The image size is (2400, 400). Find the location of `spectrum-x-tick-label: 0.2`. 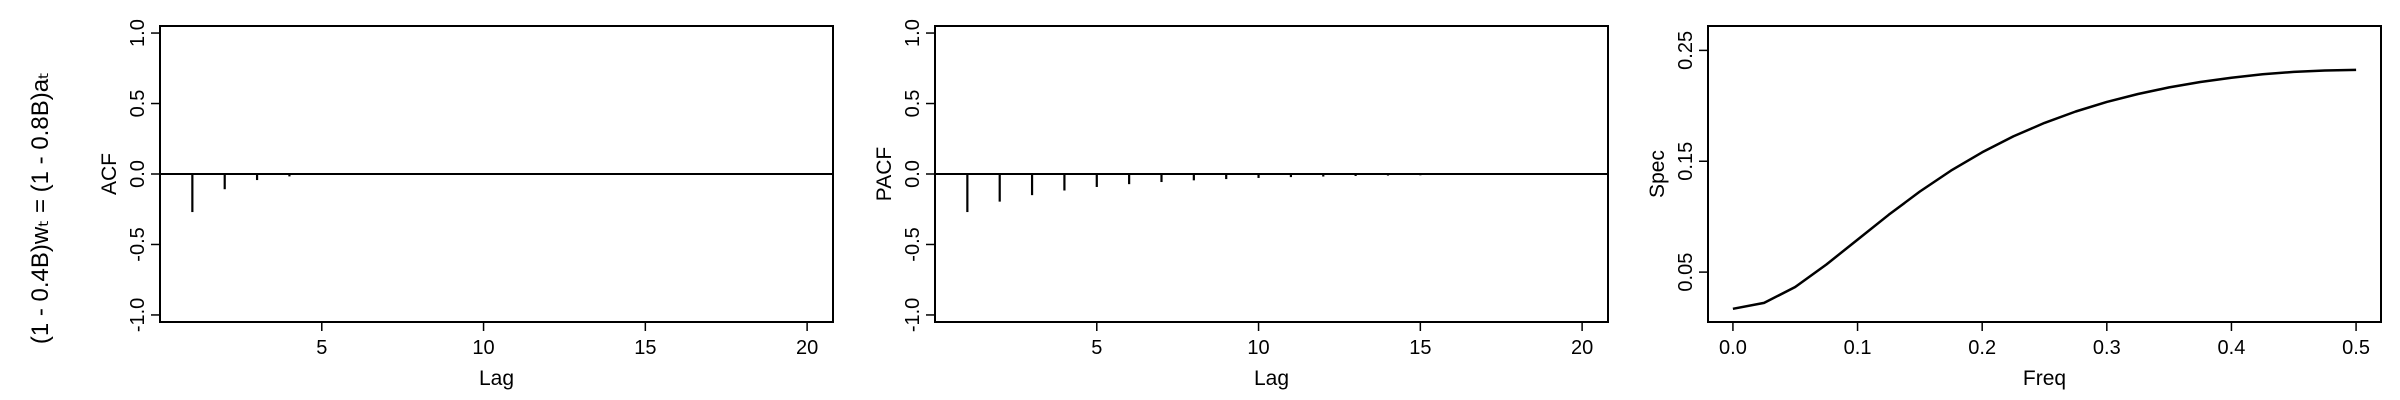

spectrum-x-tick-label: 0.2 is located at coordinates (1982, 348).